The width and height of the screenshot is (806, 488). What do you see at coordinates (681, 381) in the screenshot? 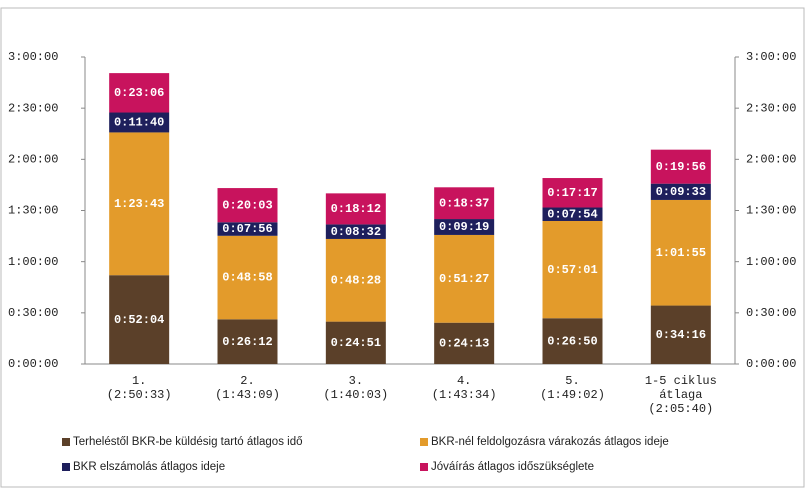
I see `x-tick-label: 1-5 ciklus` at bounding box center [681, 381].